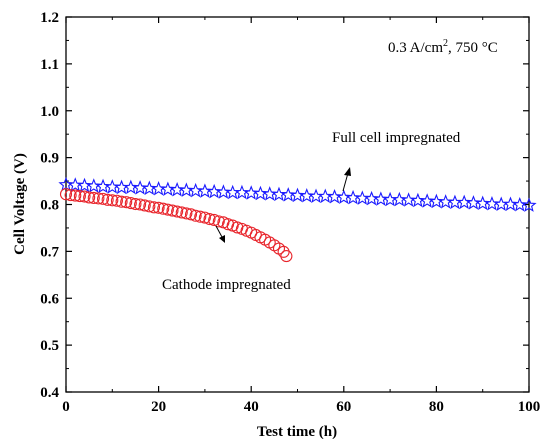 This screenshot has width=545, height=439. Describe the element at coordinates (415, 48) in the screenshot. I see `condition-prefix: 0.3 A/cm` at that location.